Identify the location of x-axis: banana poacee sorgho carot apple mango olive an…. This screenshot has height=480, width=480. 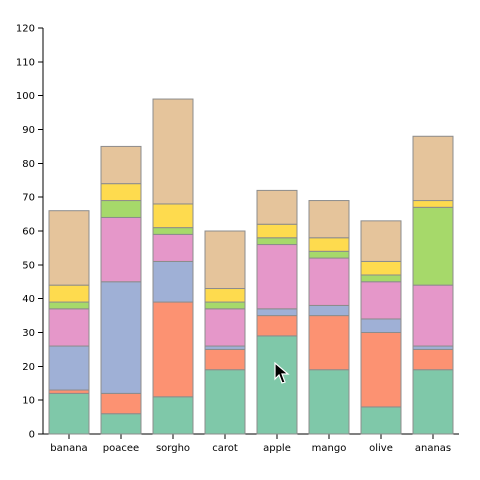
(251, 443).